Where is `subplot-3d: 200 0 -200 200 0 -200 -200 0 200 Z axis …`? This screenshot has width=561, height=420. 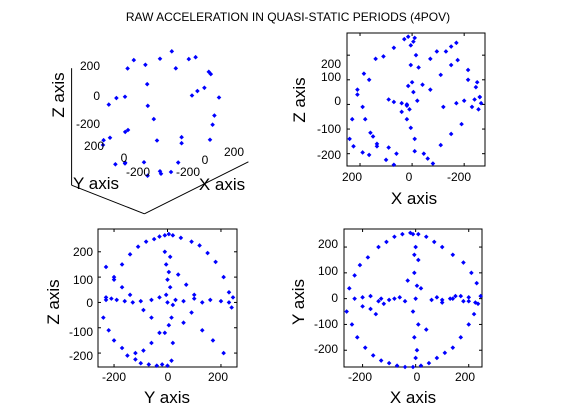 subplot-3d: 200 0 -200 200 0 -200 -200 0 200 Z axis … is located at coordinates (149, 132).